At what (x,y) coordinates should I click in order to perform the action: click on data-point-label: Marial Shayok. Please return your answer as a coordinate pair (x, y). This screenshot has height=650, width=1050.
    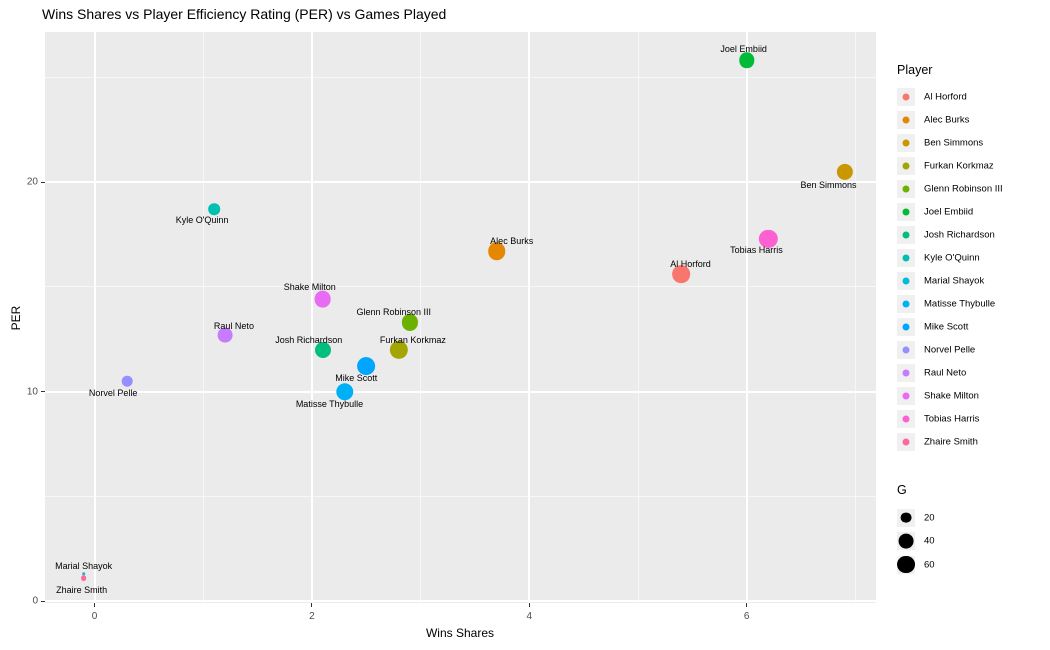
    Looking at the image, I should click on (84, 565).